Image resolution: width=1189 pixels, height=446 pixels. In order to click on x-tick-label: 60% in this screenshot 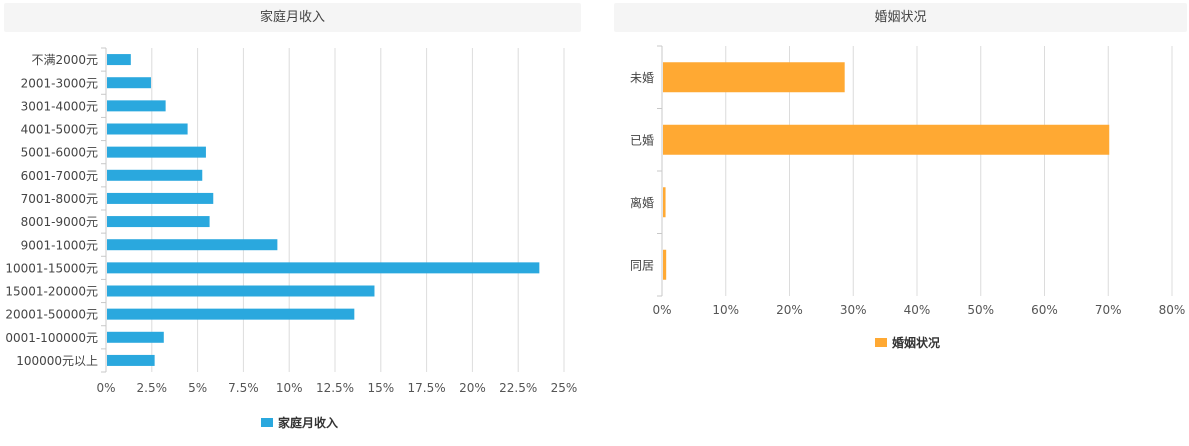, I will do `click(1044, 310)`.